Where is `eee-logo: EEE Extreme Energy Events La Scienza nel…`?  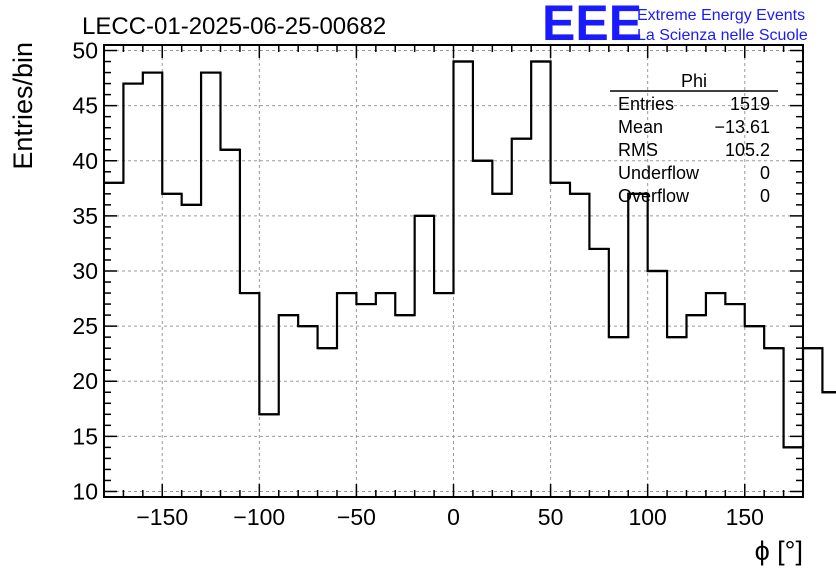 eee-logo: EEE Extreme Energy Events La Scienza nel… is located at coordinates (675, 25).